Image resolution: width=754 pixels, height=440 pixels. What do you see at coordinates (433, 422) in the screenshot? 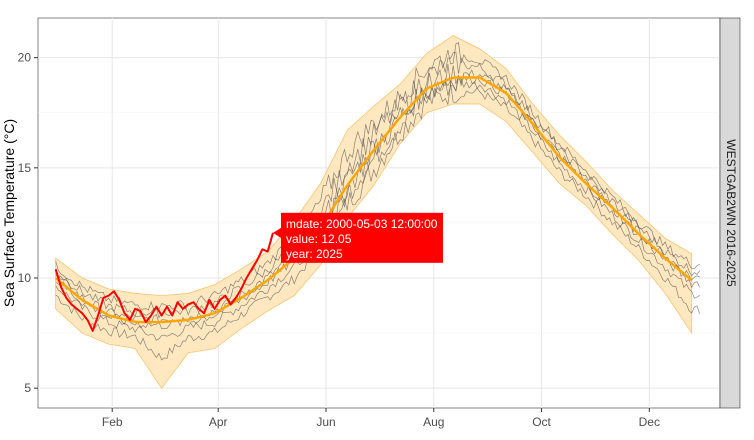
I see `x-tick-label: Aug` at bounding box center [433, 422].